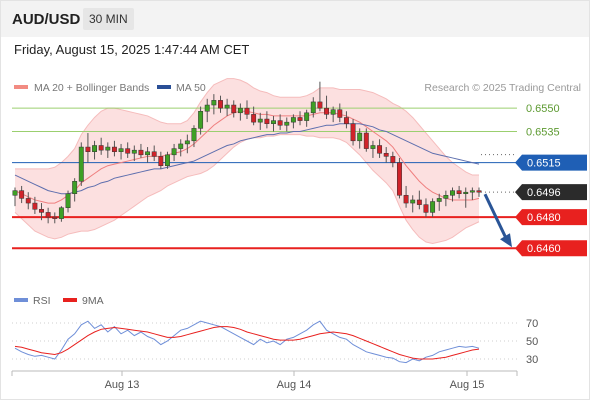  Describe the element at coordinates (132, 49) in the screenshot. I see `chart-datetime: Friday, August 15, 2025 1:47:44 AM CET` at that location.